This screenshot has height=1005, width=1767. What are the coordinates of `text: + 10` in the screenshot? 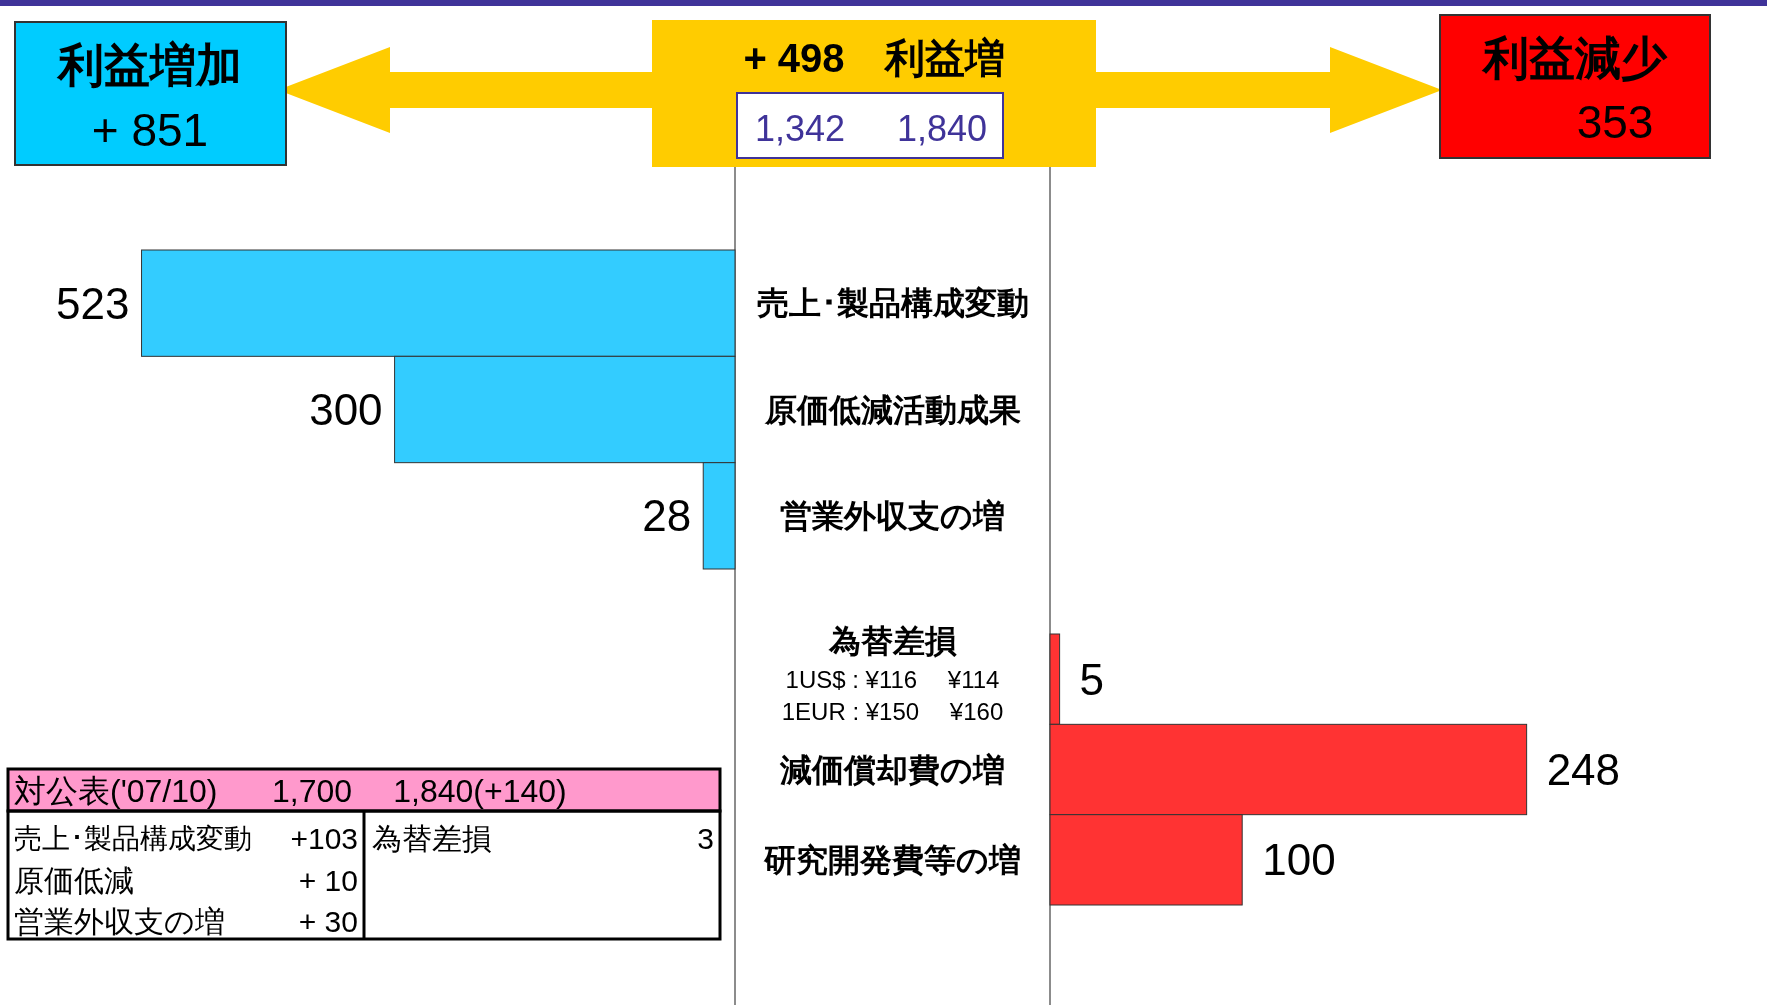 It's located at (328, 880).